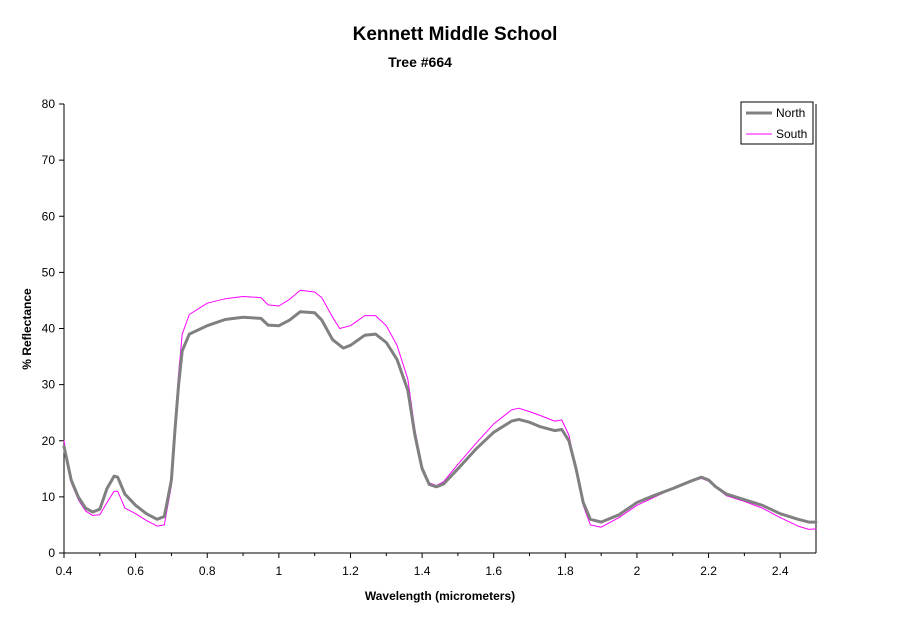  Describe the element at coordinates (420, 62) in the screenshot. I see `chart-subtitle: Tree #664` at that location.